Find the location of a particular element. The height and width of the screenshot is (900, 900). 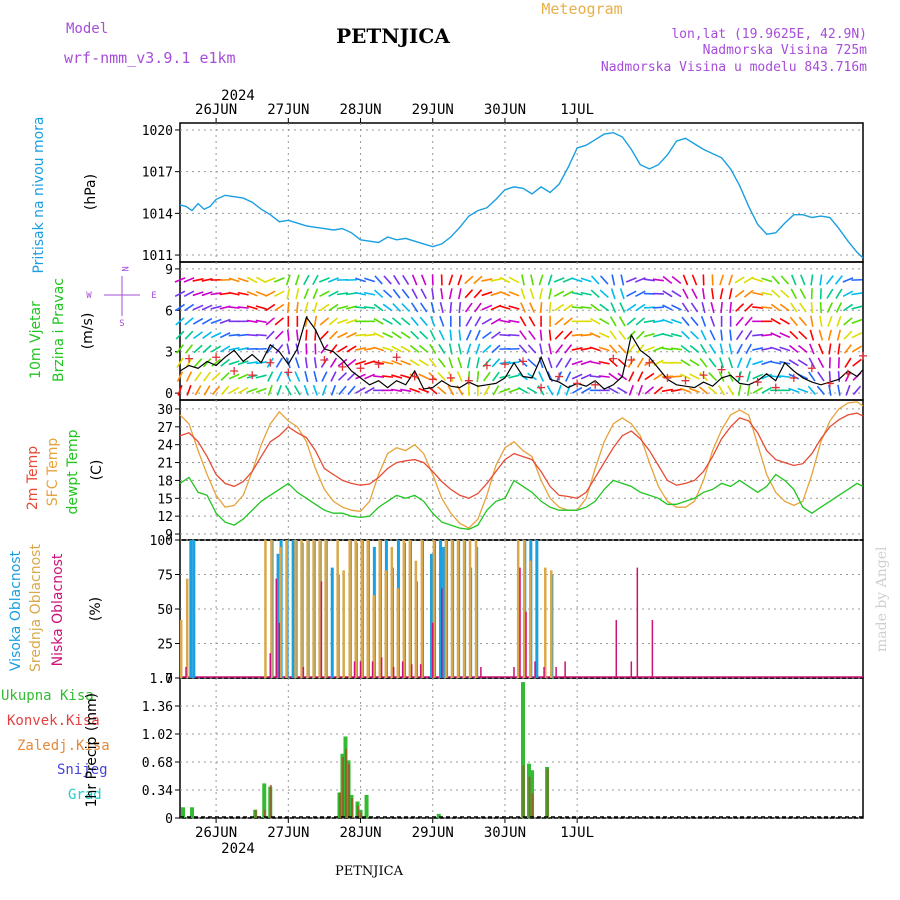

x-tick-label-bottom: 1JUL is located at coordinates (577, 833).